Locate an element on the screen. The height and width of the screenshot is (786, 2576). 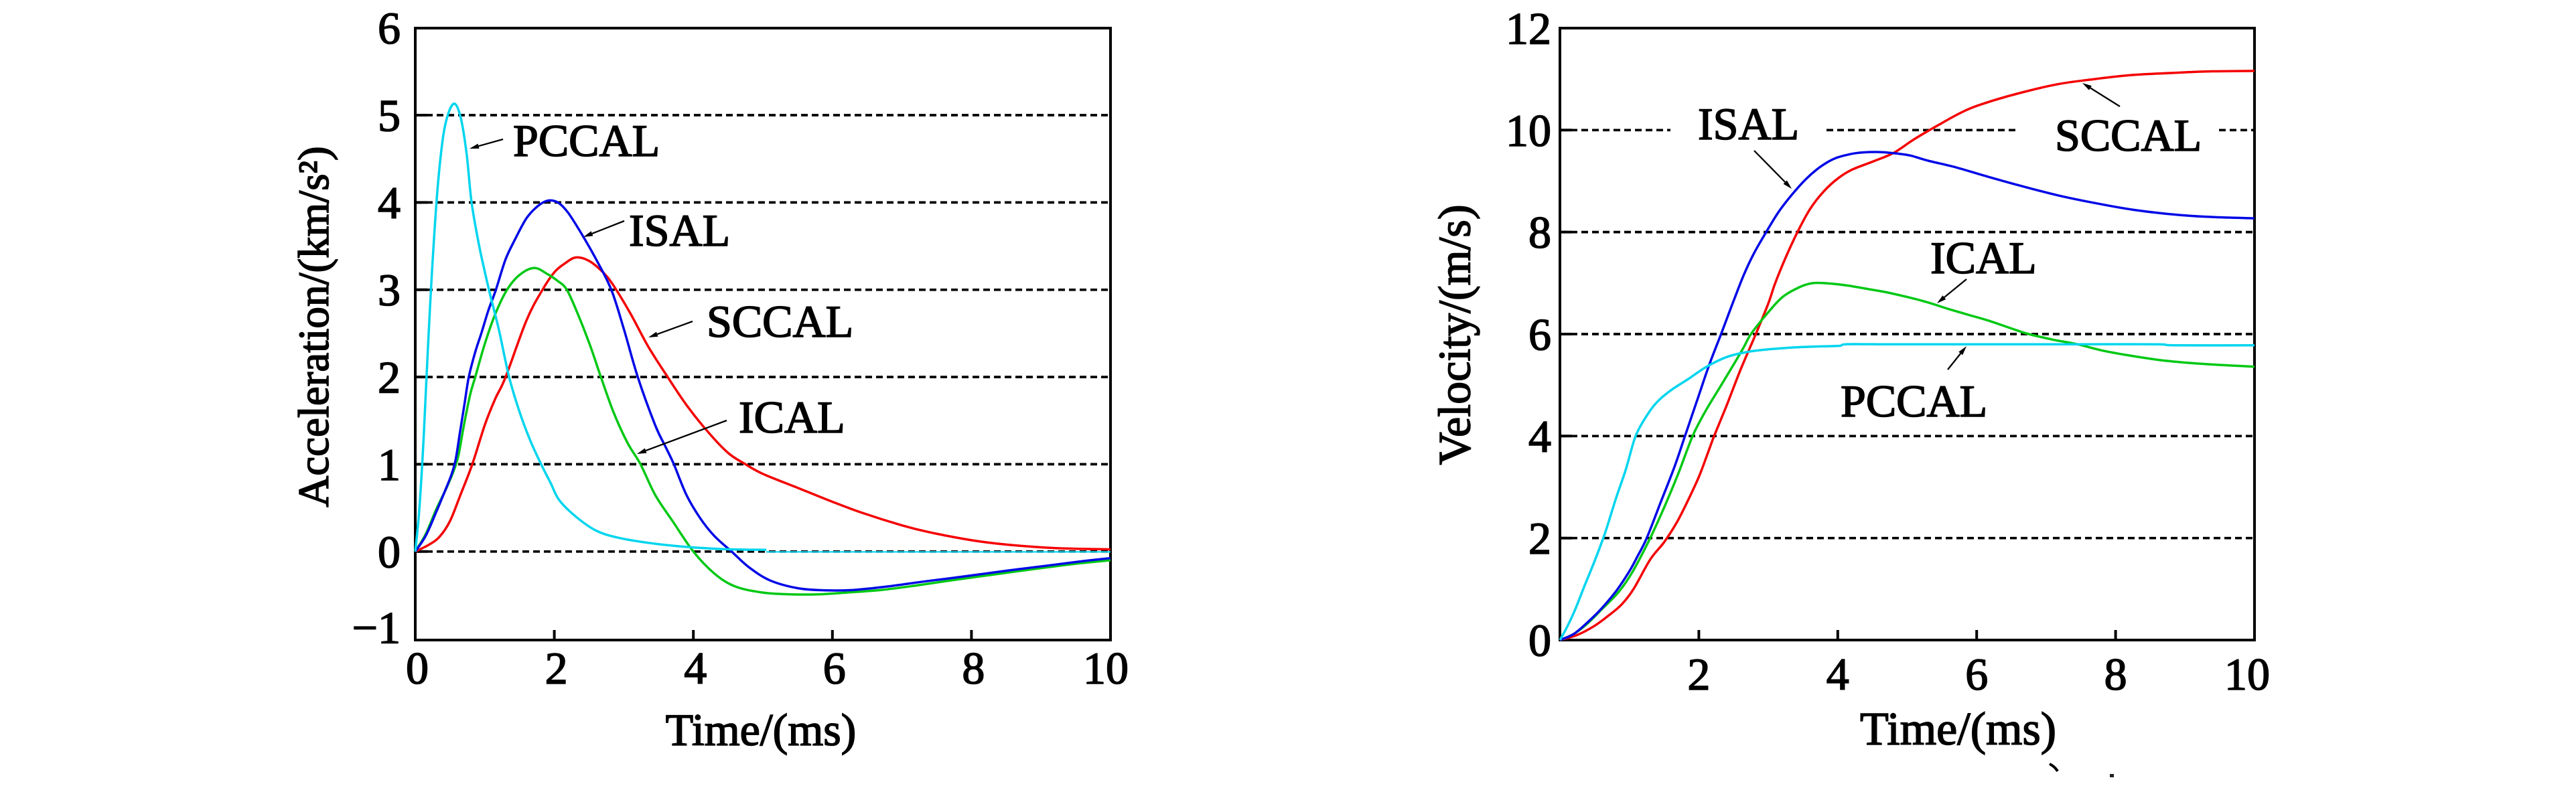
svg-text: −1 is located at coordinates (376, 628).